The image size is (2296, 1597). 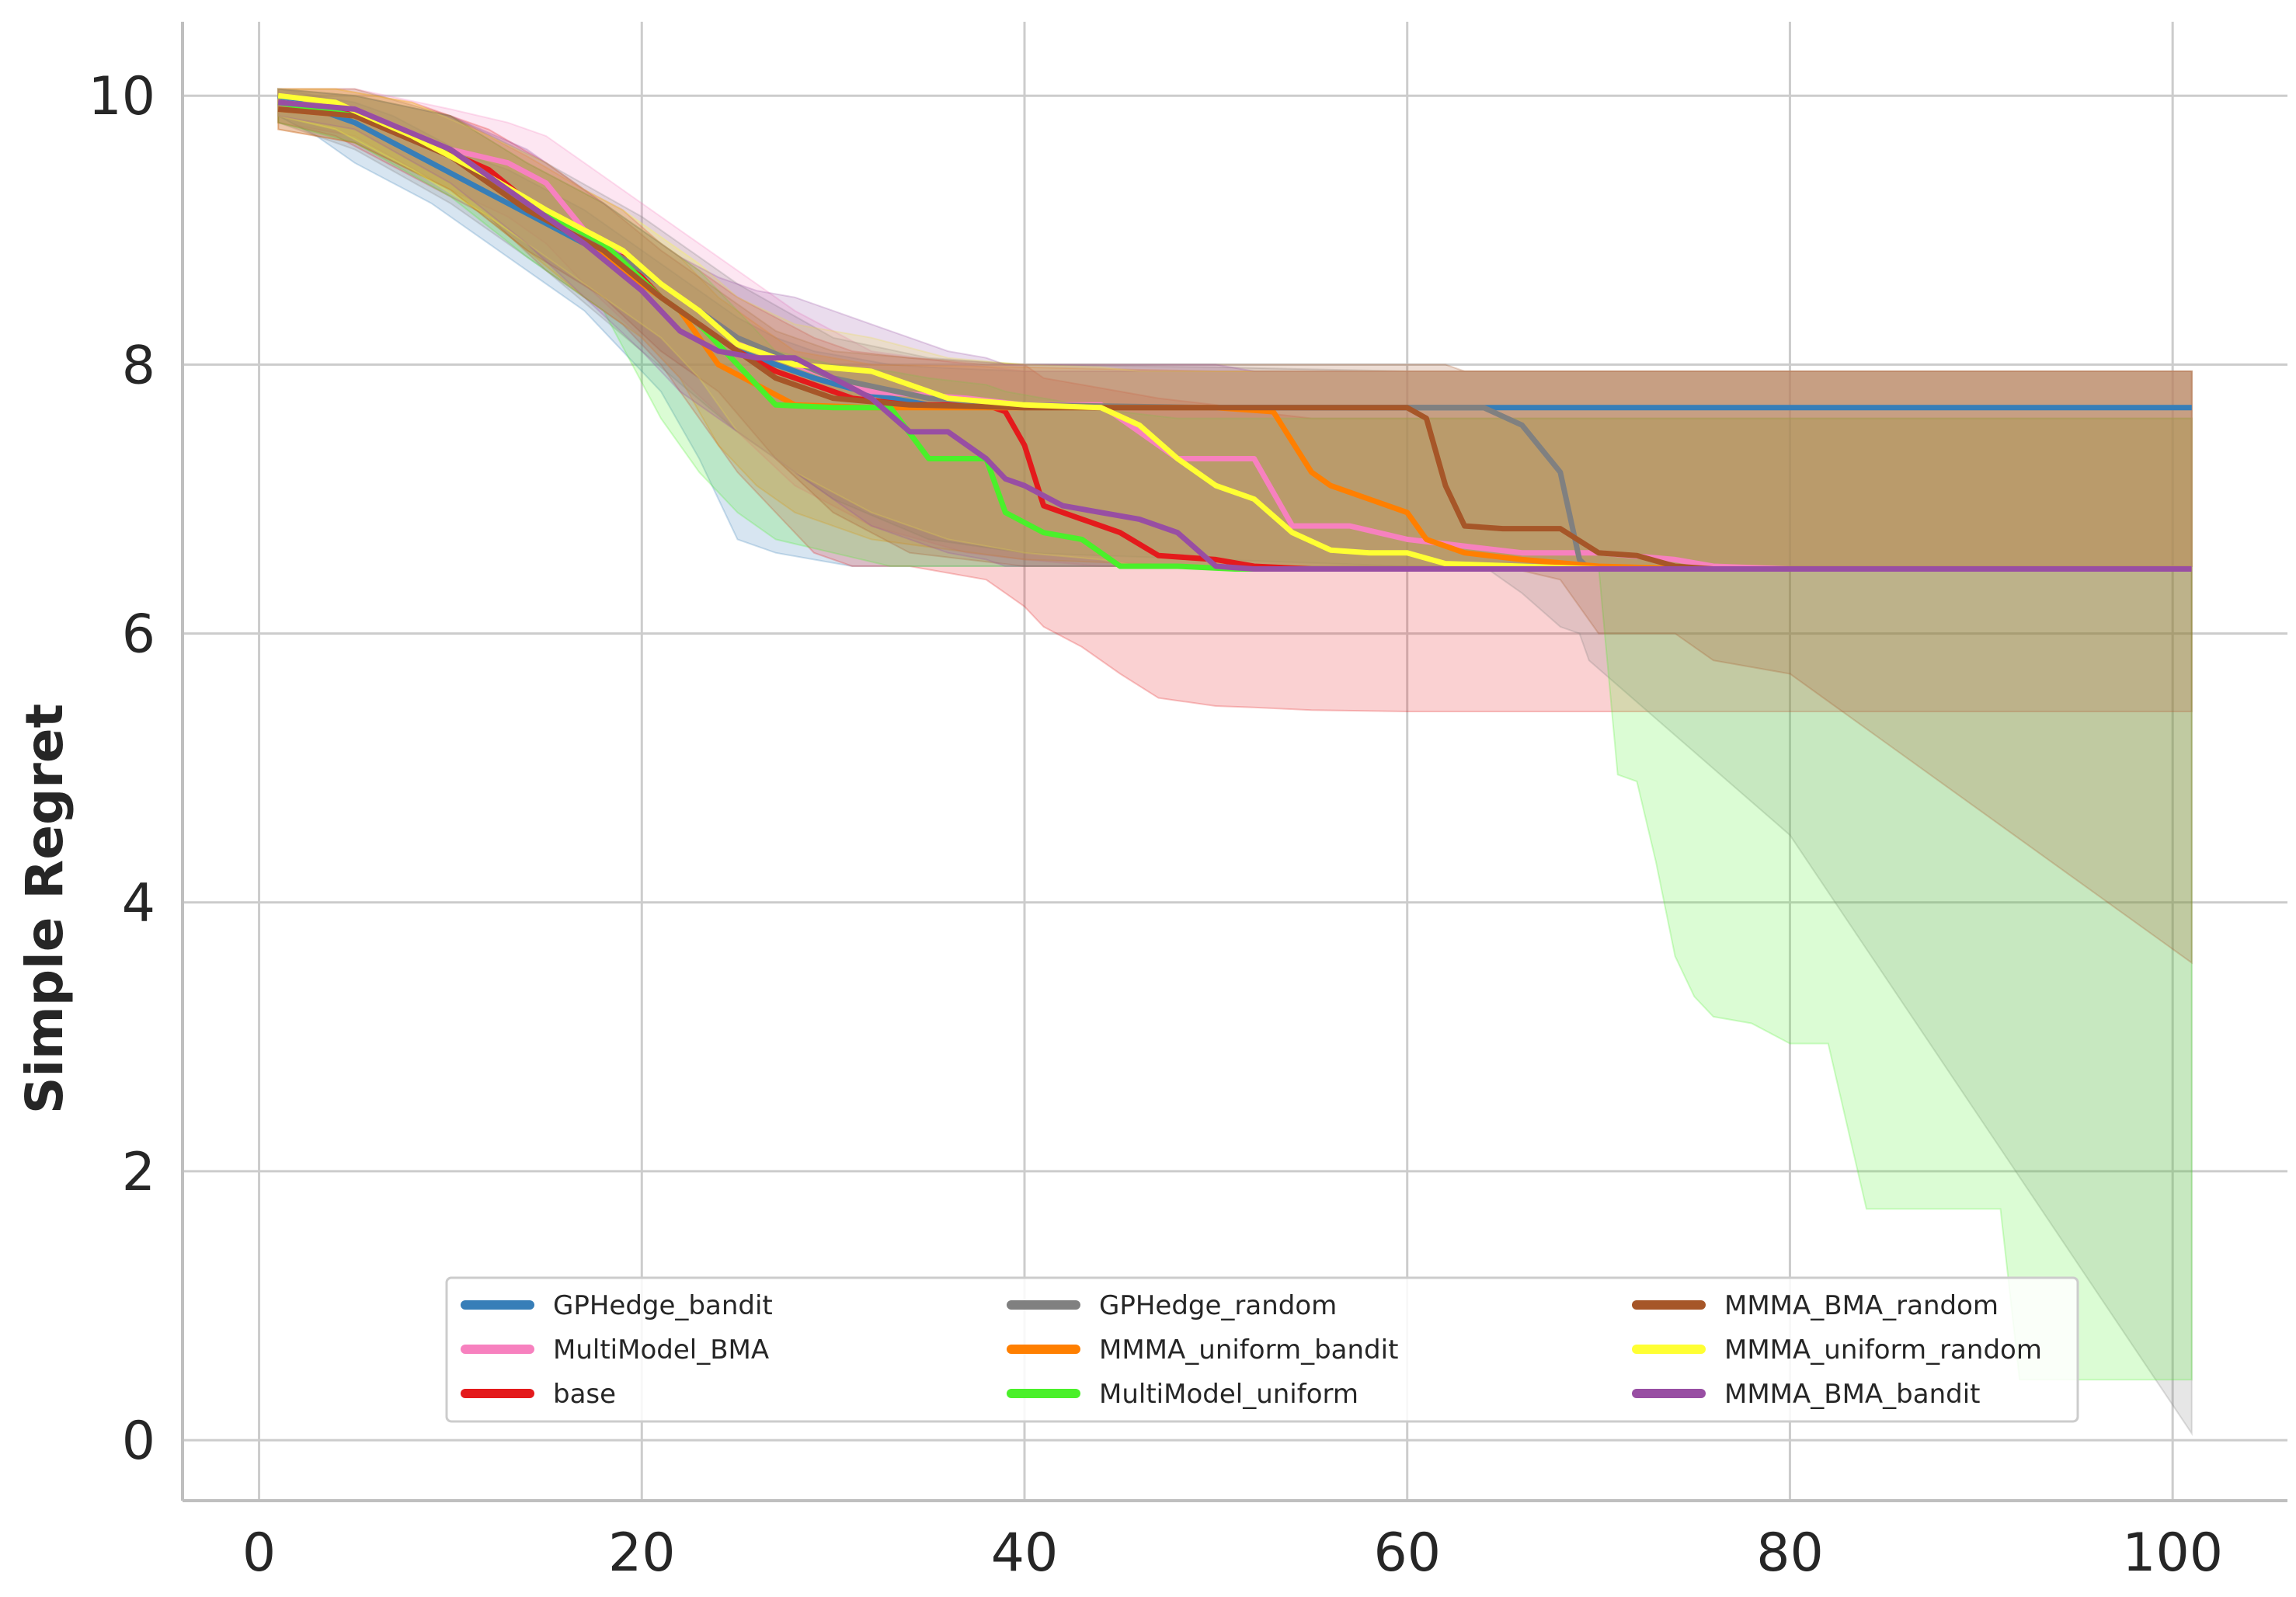 I want to click on legend-label-MMMA_BMA_random: MMMA_BMA_random, so click(x=1861, y=1305).